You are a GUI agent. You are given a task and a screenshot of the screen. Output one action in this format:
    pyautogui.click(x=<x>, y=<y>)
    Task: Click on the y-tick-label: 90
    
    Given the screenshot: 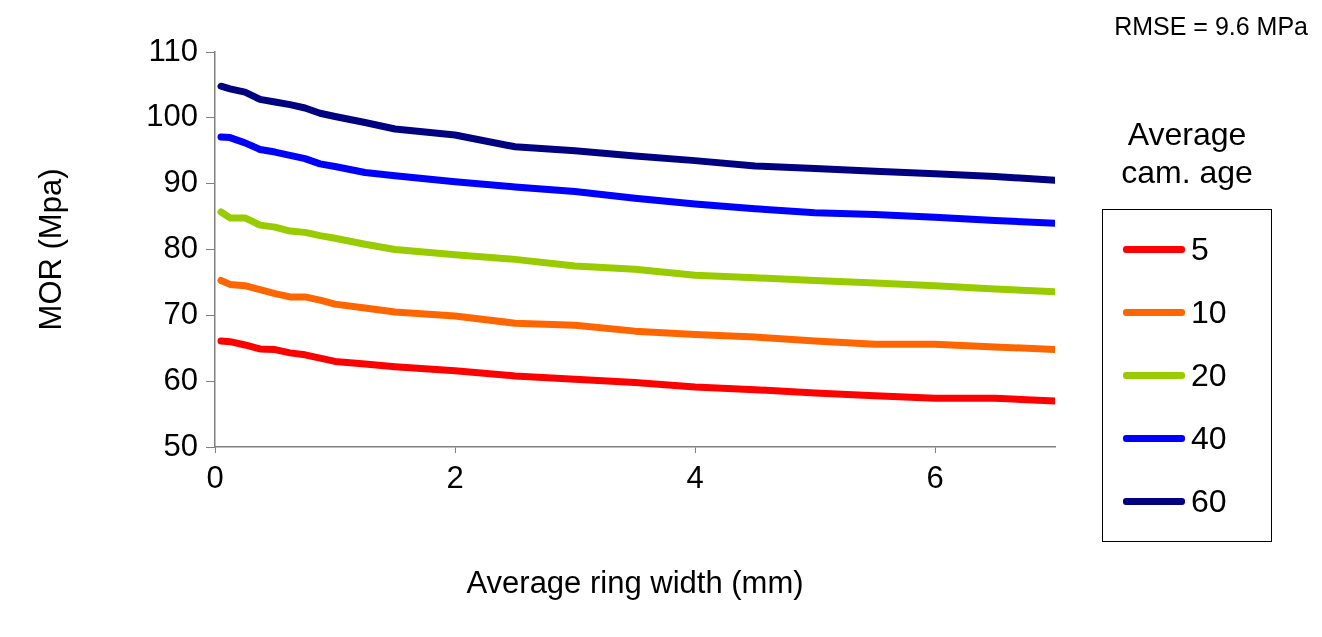 What is the action you would take?
    pyautogui.click(x=180, y=182)
    